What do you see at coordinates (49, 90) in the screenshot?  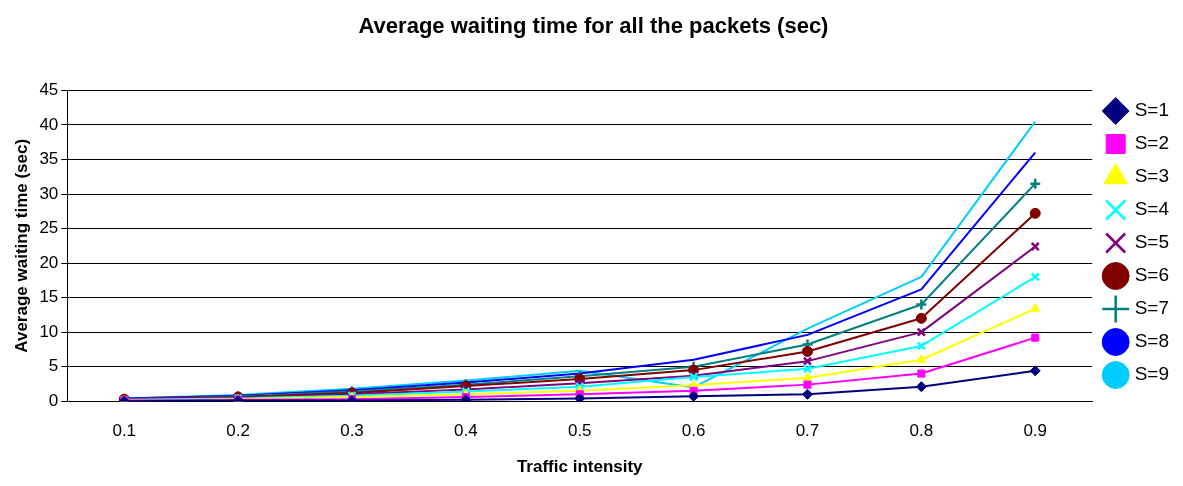 I see `y-tick-label: 45` at bounding box center [49, 90].